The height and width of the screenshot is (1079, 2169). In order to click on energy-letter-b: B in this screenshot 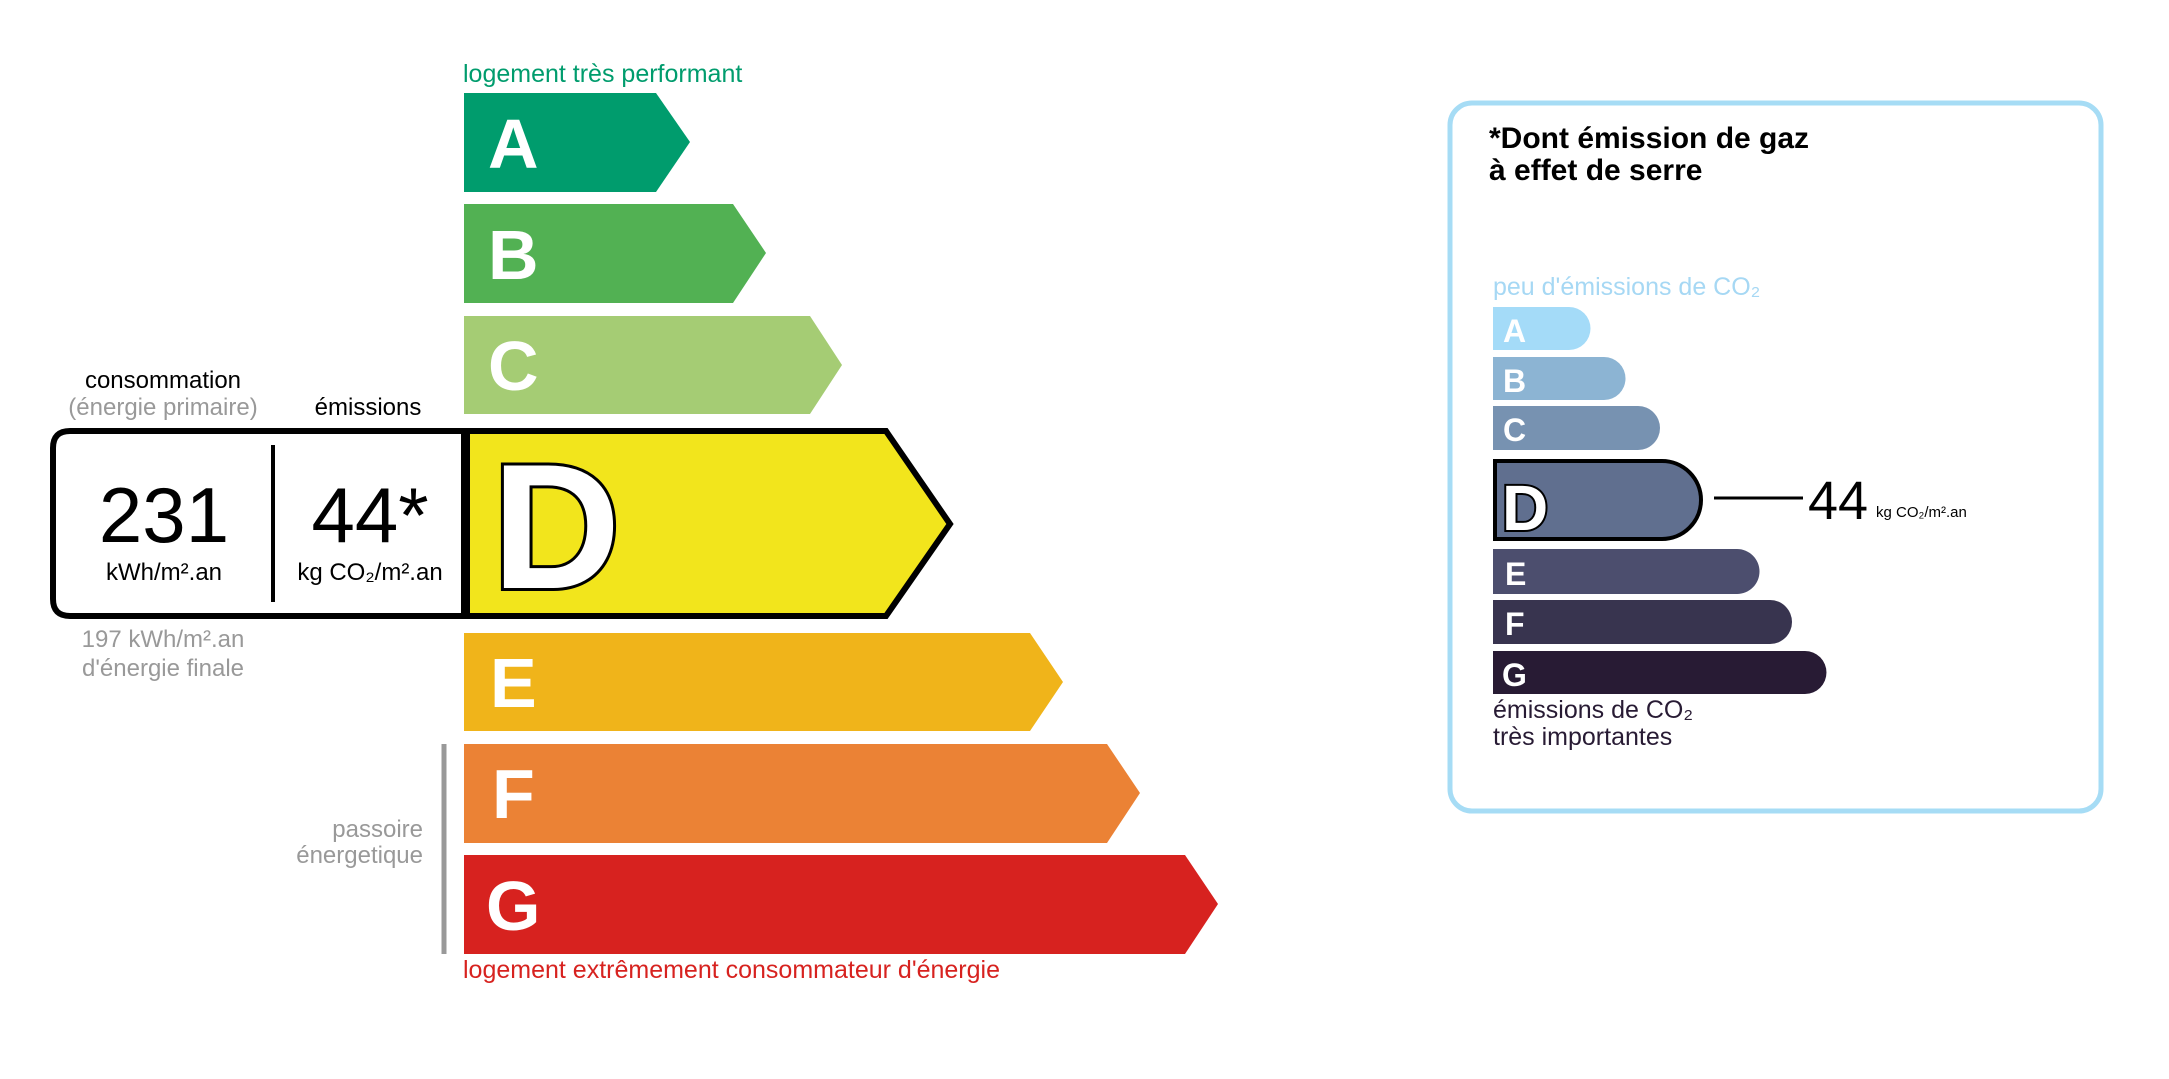, I will do `click(513, 255)`.